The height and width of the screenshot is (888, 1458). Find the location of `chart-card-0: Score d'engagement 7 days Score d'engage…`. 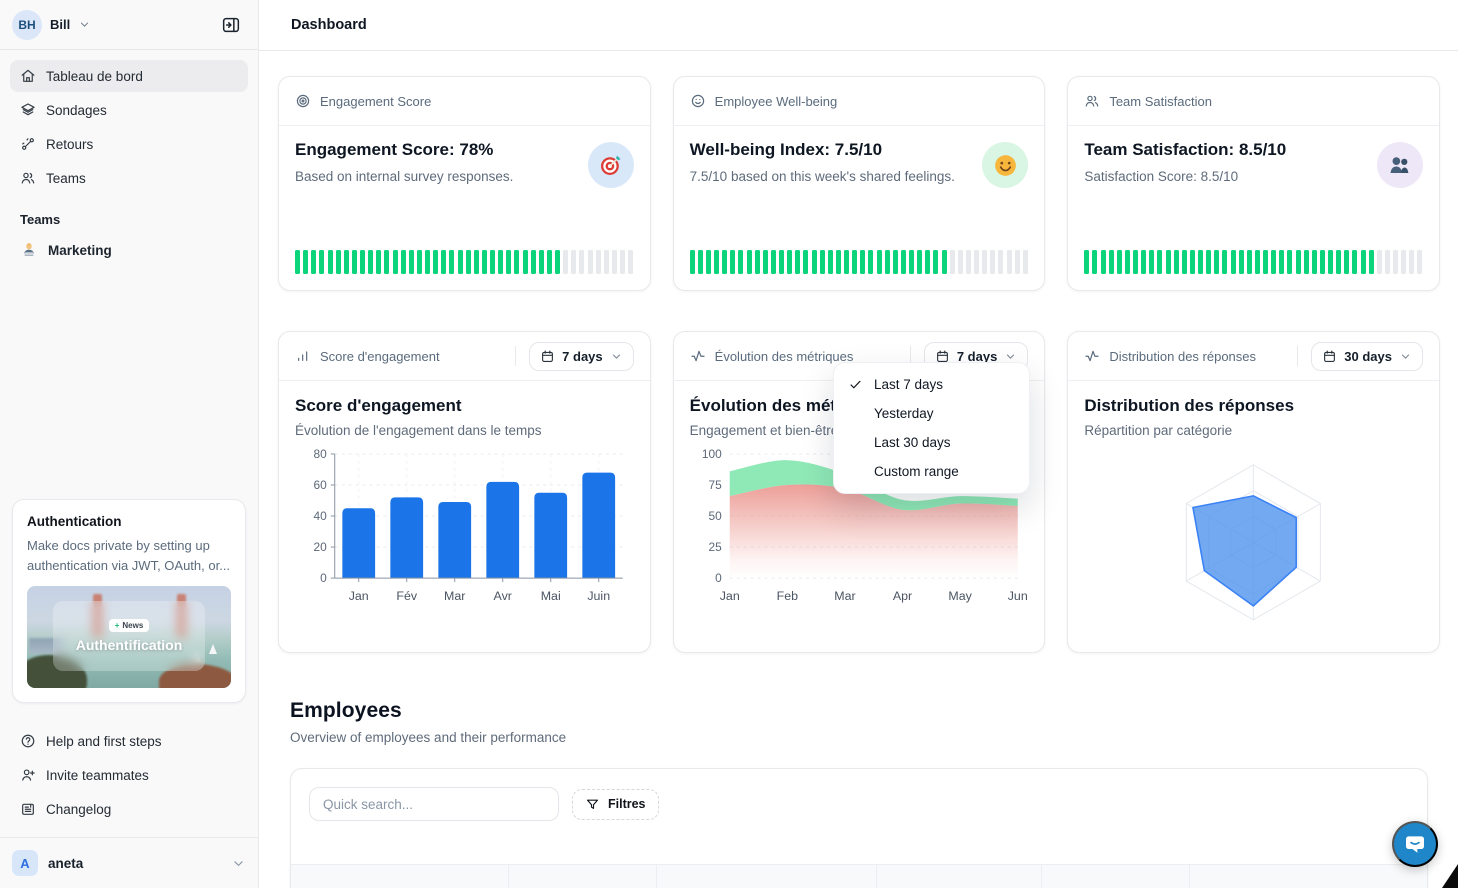

chart-card-0: Score d'engagement 7 days Score d'engage… is located at coordinates (464, 492).